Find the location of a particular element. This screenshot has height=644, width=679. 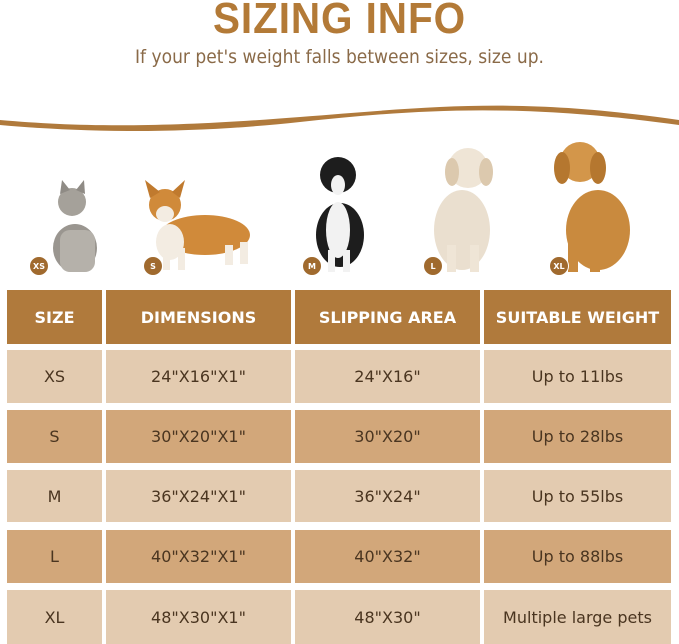

cell-dimensions: 48"X30"X1" is located at coordinates (198, 617).